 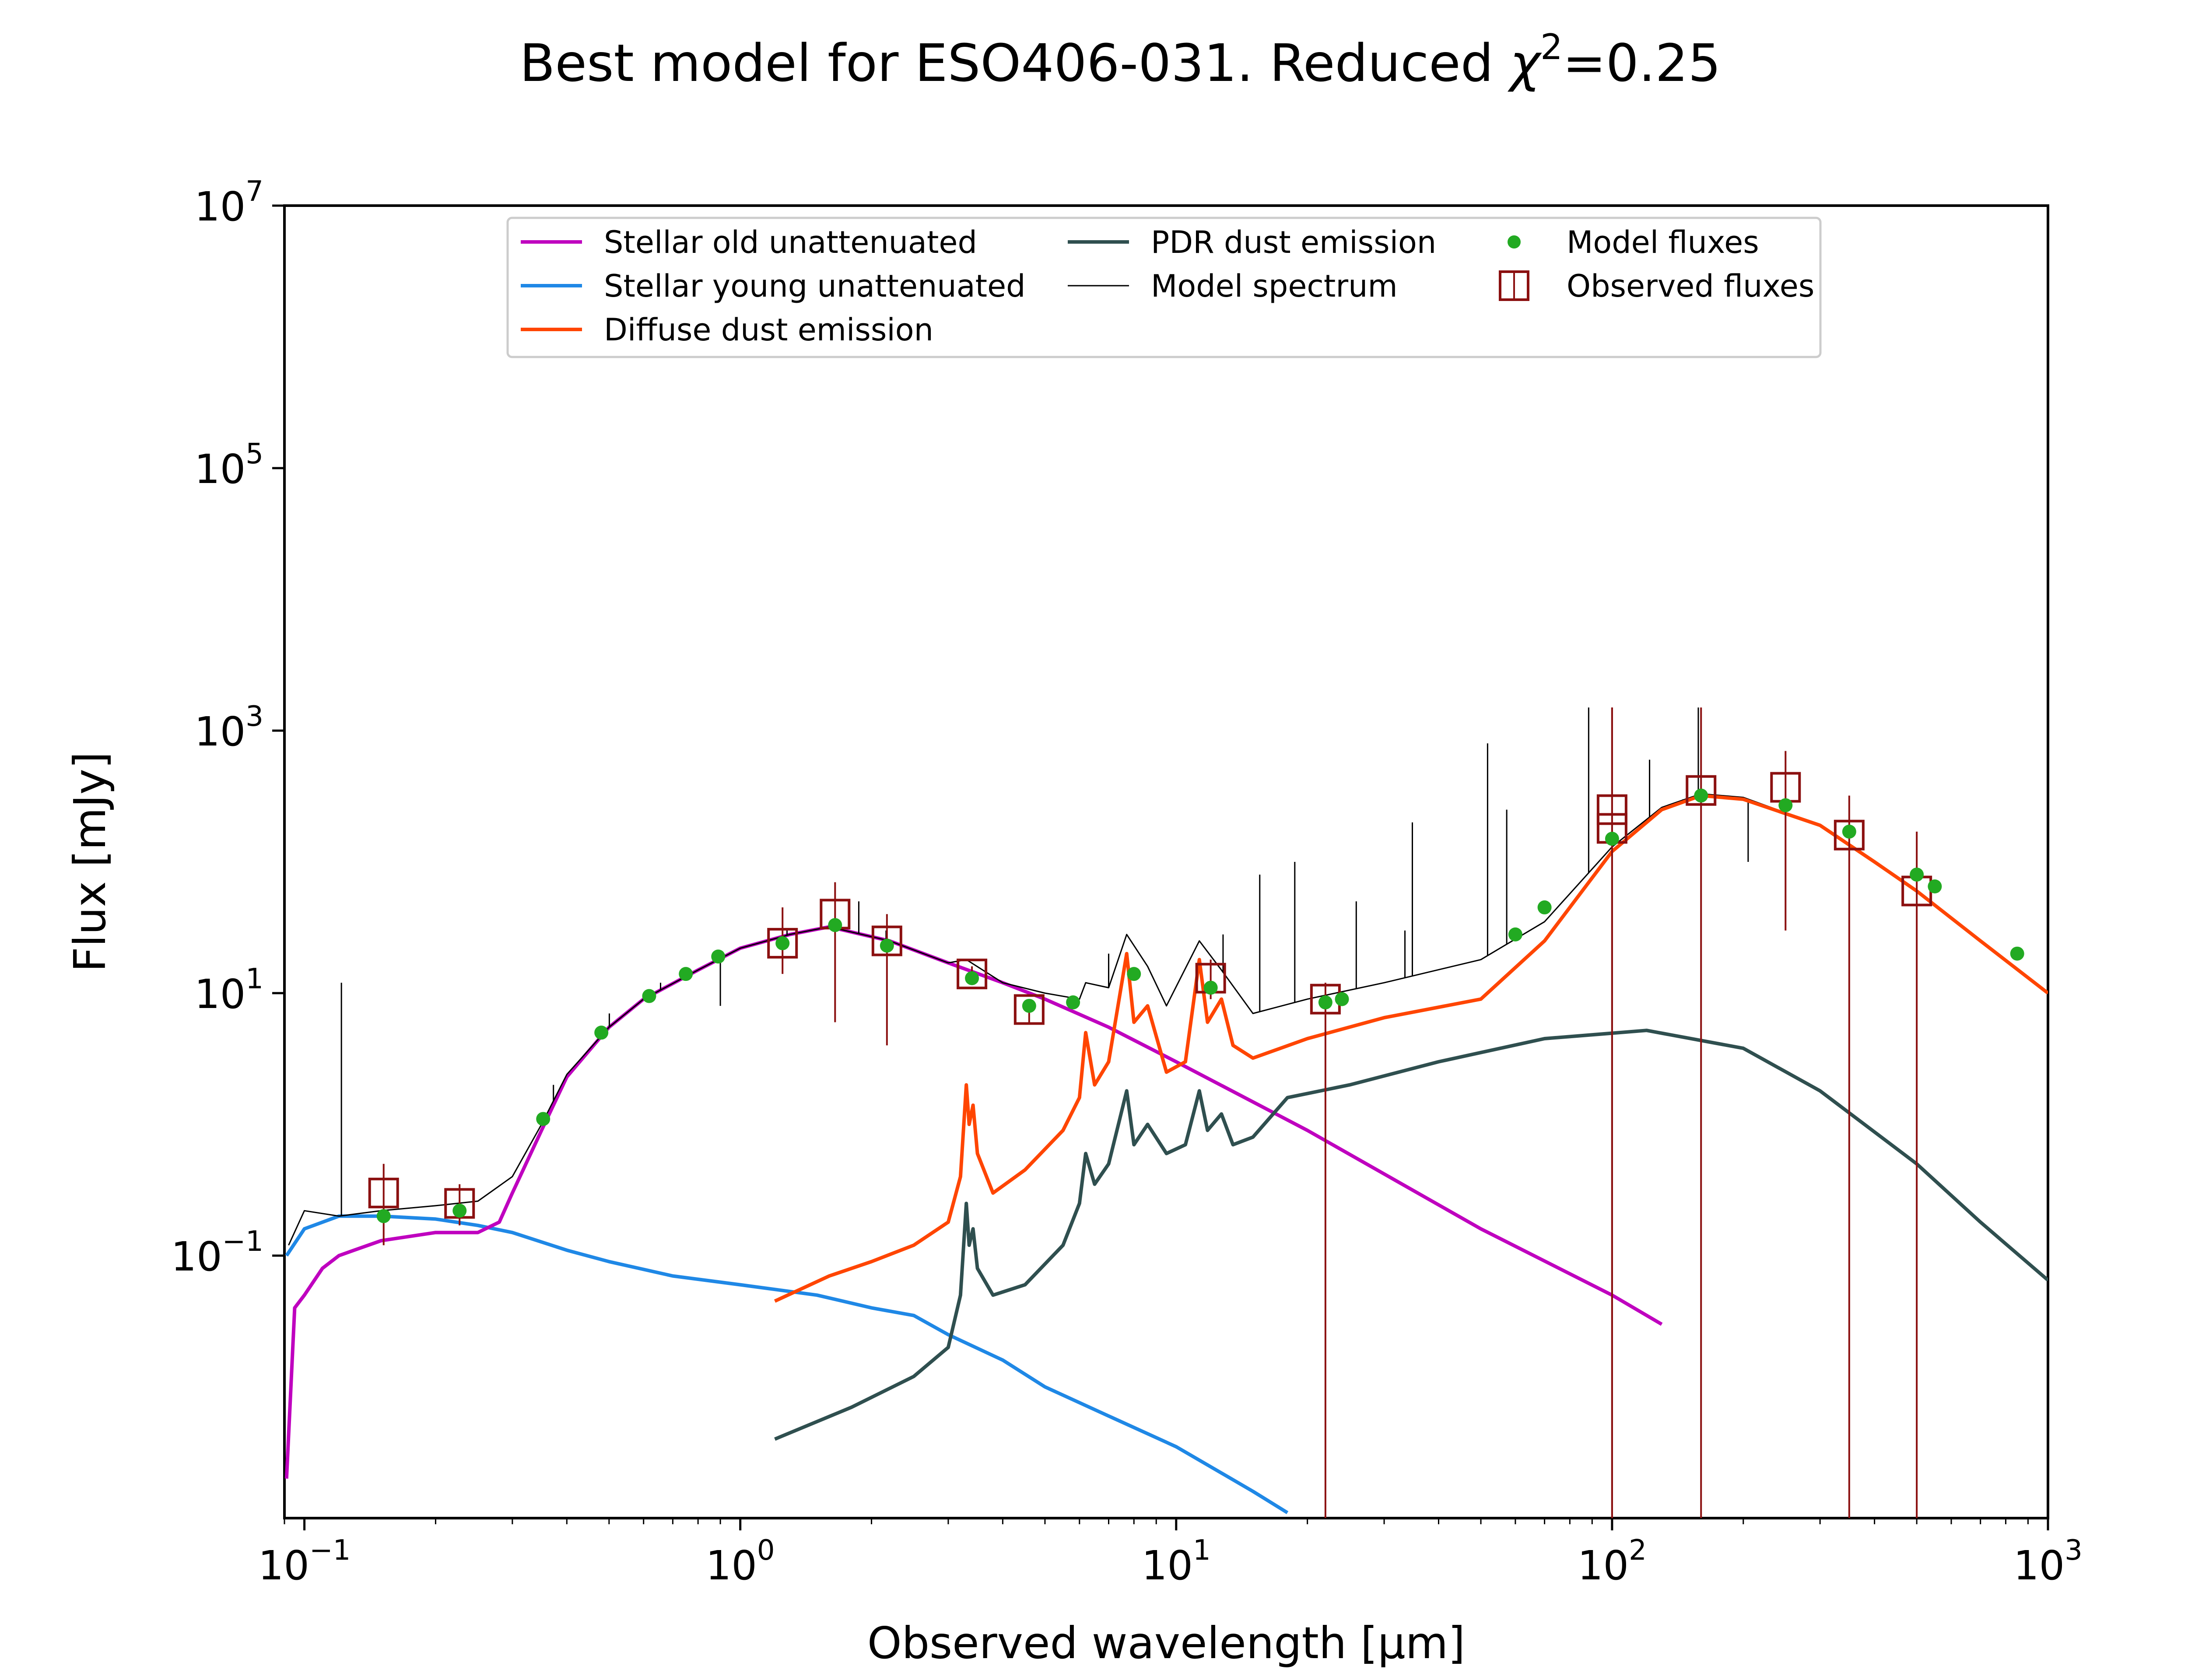 What do you see at coordinates (1015, 63) in the screenshot?
I see `title-main: Best model for ESO406-031. Reduced` at bounding box center [1015, 63].